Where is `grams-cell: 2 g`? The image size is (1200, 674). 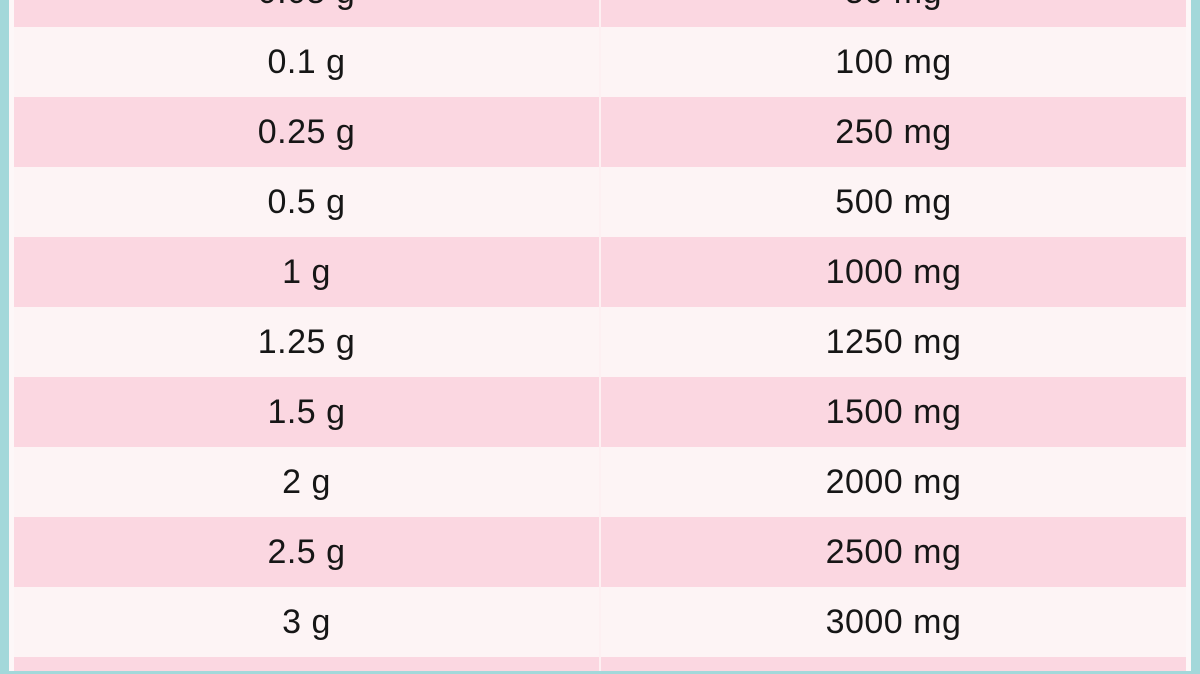
grams-cell: 2 g is located at coordinates (307, 482).